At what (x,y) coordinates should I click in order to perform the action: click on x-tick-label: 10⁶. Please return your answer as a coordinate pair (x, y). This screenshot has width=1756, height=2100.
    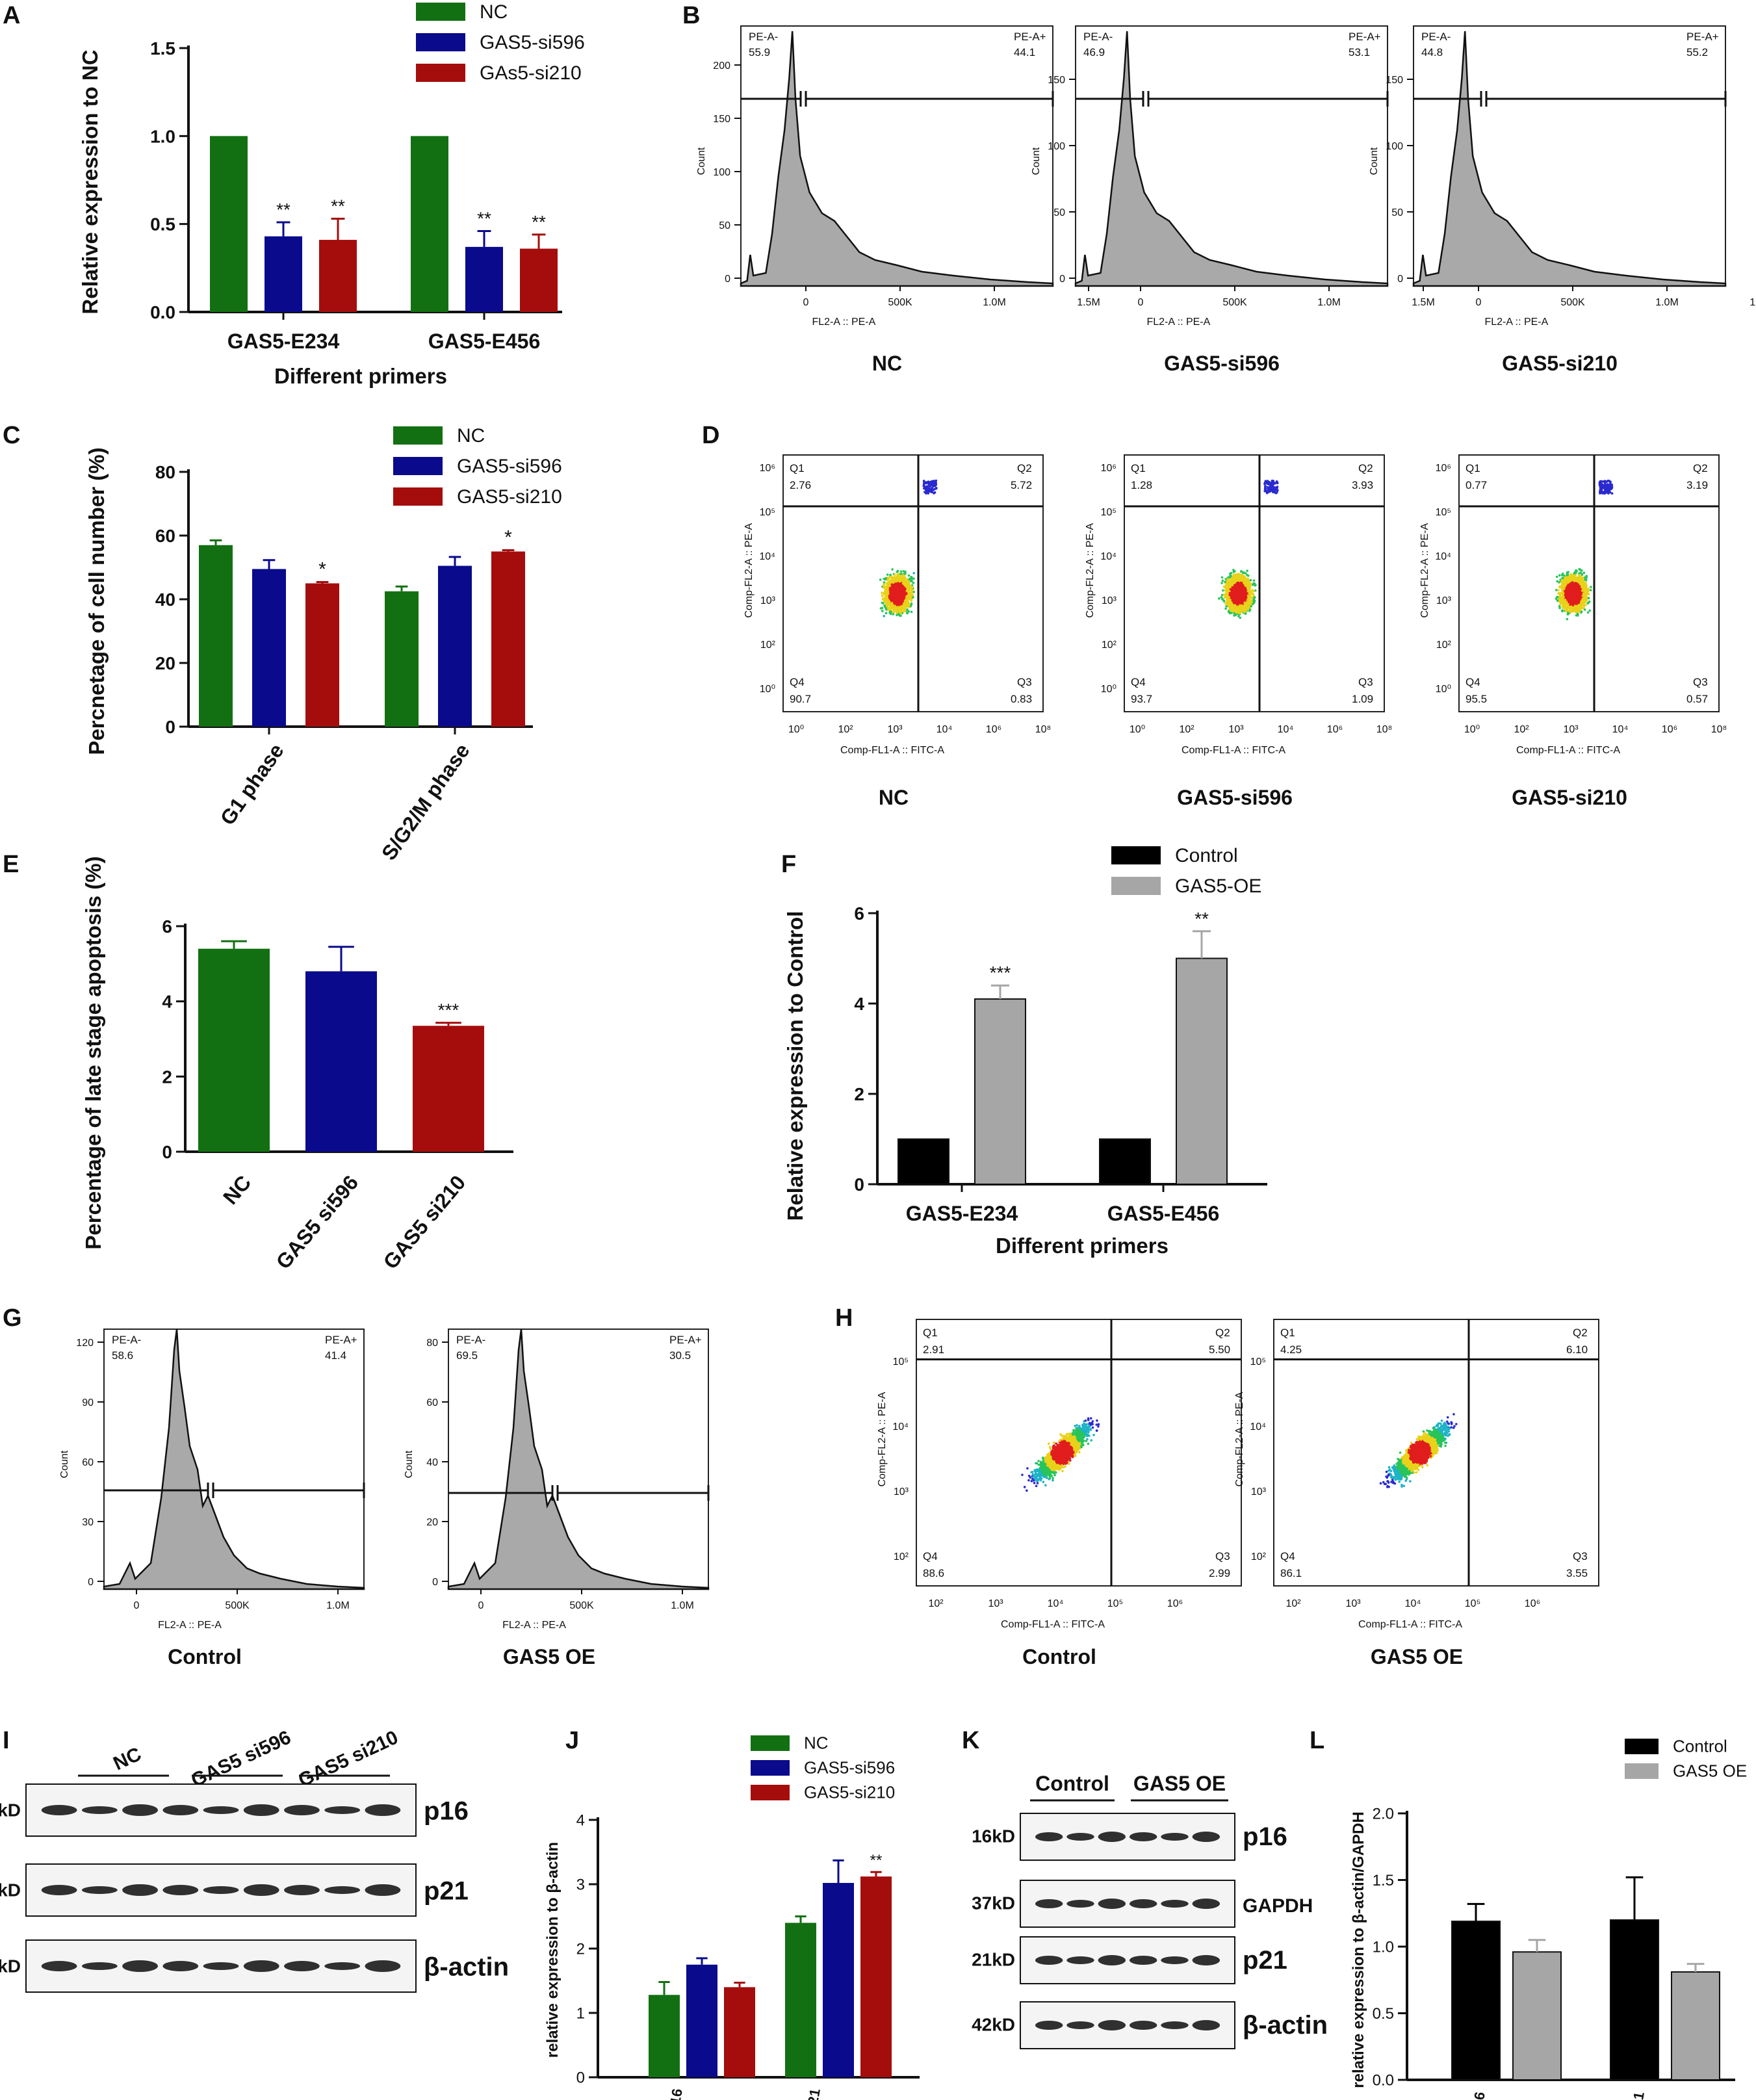
    Looking at the image, I should click on (1335, 729).